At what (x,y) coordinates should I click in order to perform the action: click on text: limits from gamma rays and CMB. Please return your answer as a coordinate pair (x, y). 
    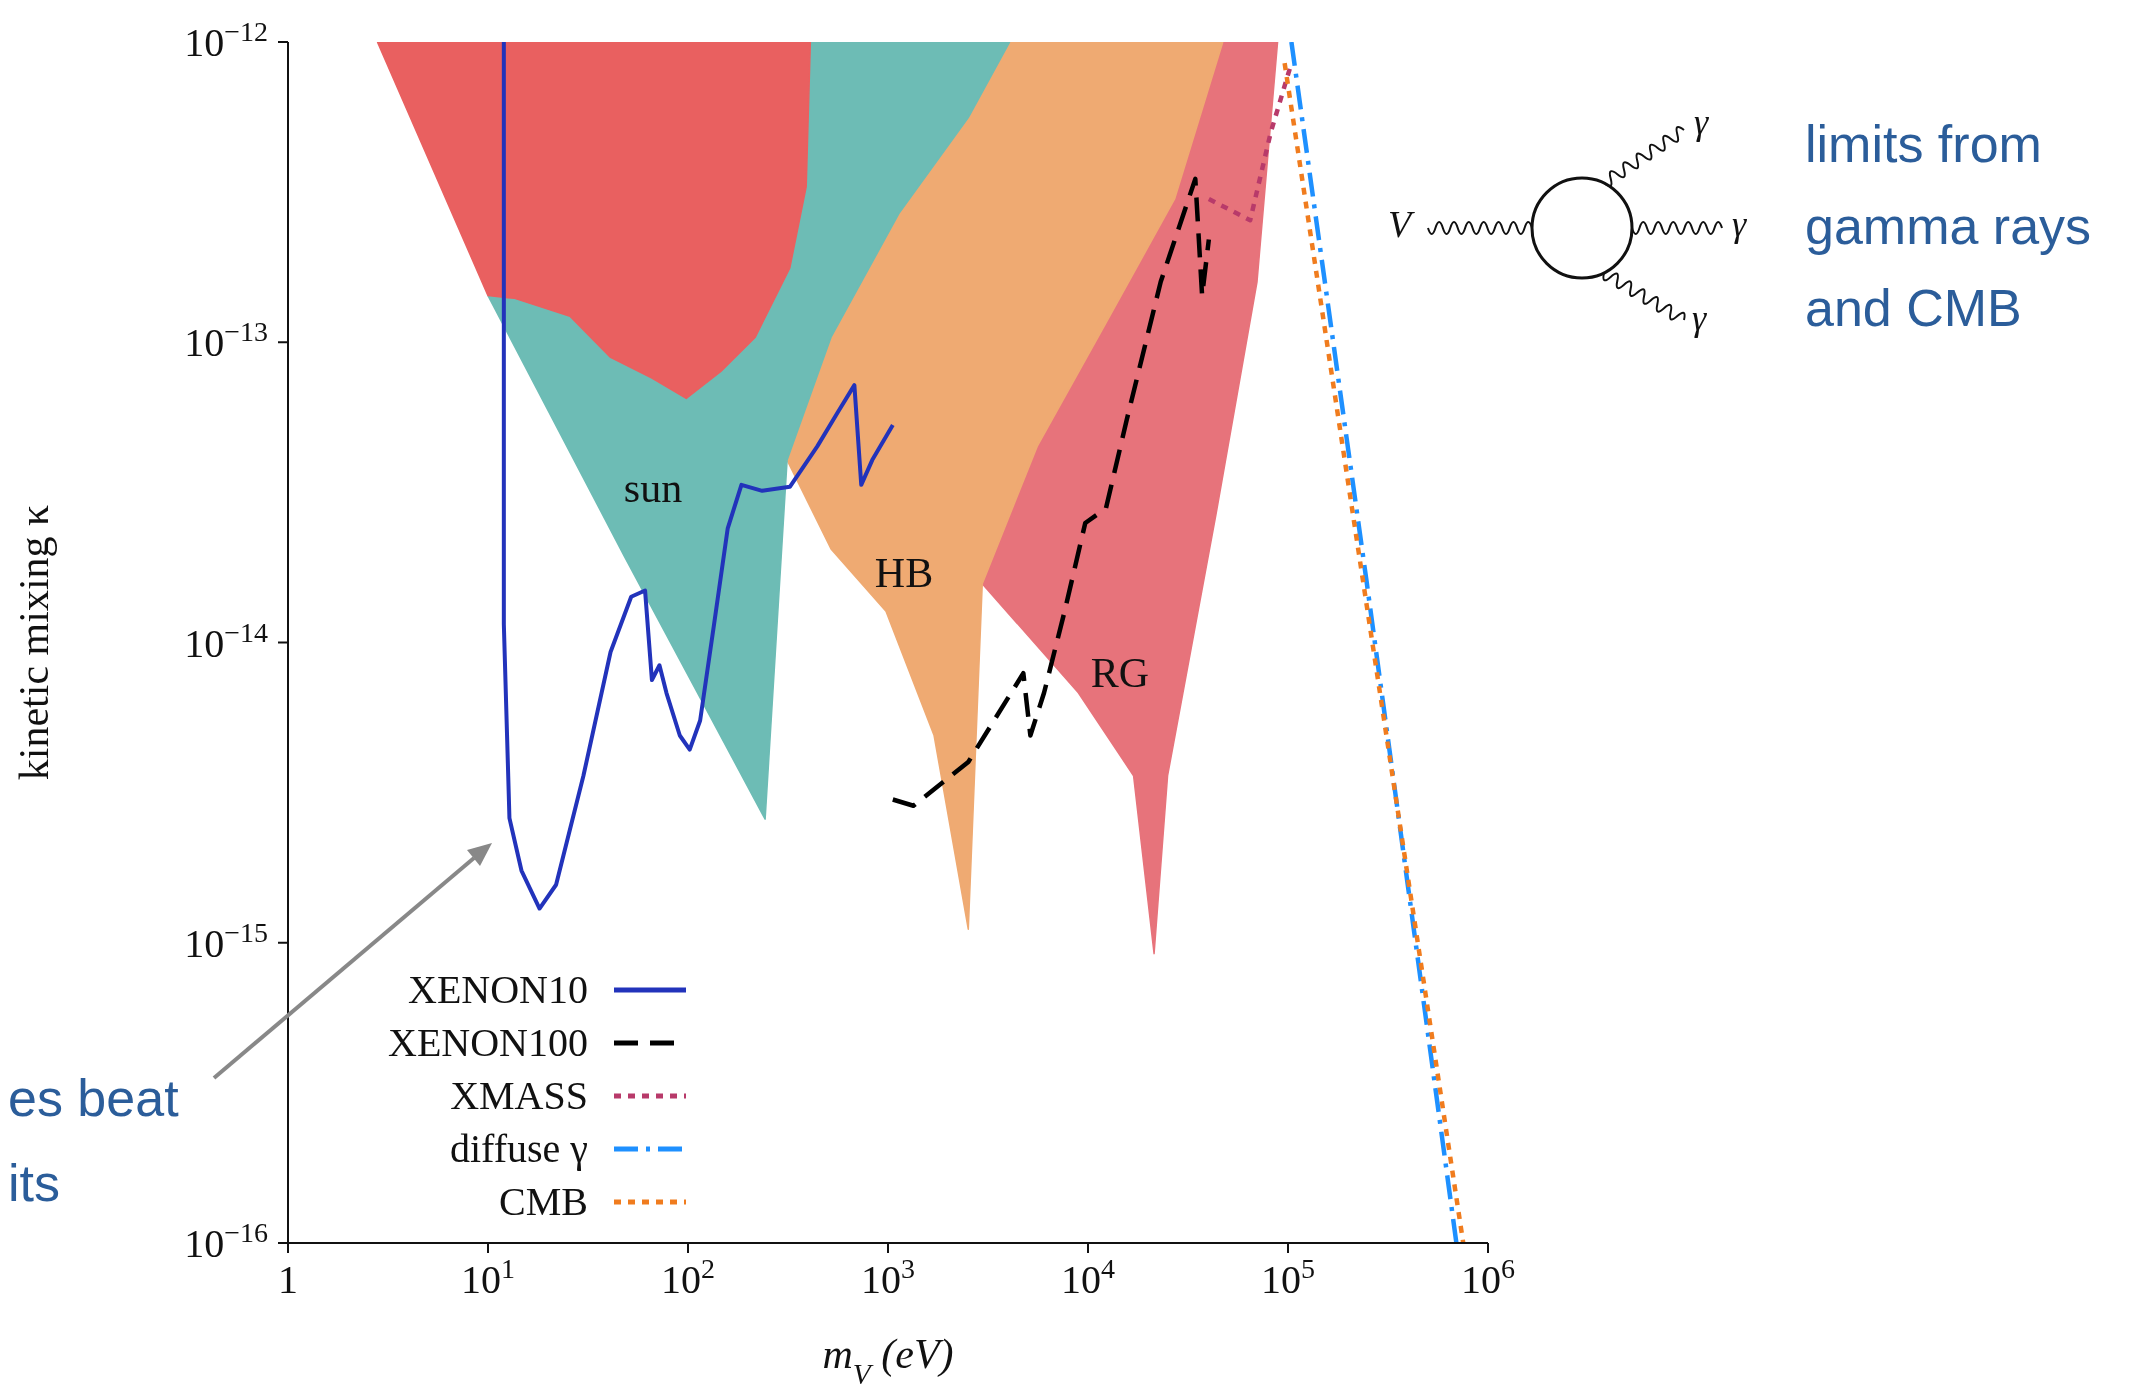
    Looking at the image, I should click on (1949, 226).